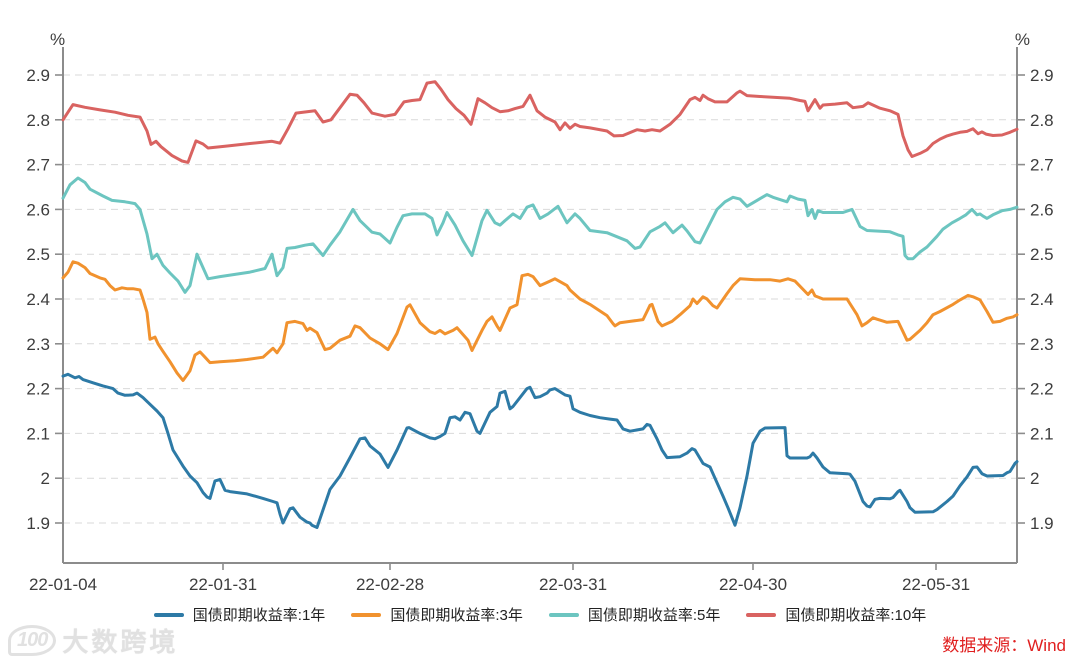 This screenshot has height=667, width=1080. Describe the element at coordinates (1042, 75) in the screenshot. I see `y-tick-label-right: 2.9` at that location.